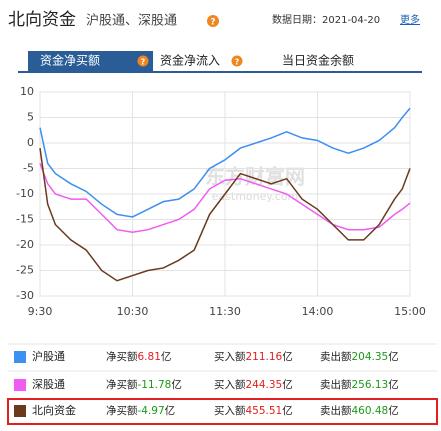  I want to click on legend-cell: 买入额211.16亿, so click(253, 356).